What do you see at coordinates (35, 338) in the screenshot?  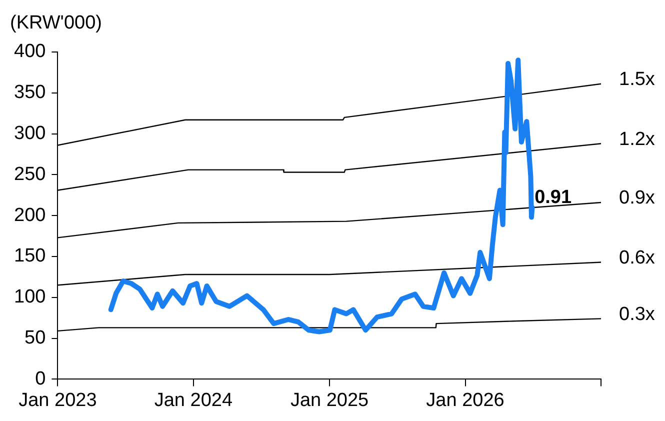 I see `y-tick-label: 50` at bounding box center [35, 338].